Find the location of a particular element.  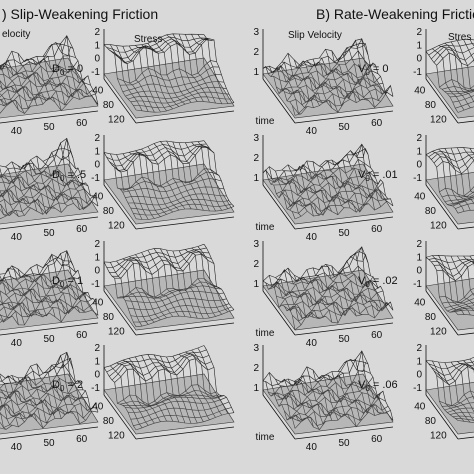

parameter-symbol: V is located at coordinates (362, 385).